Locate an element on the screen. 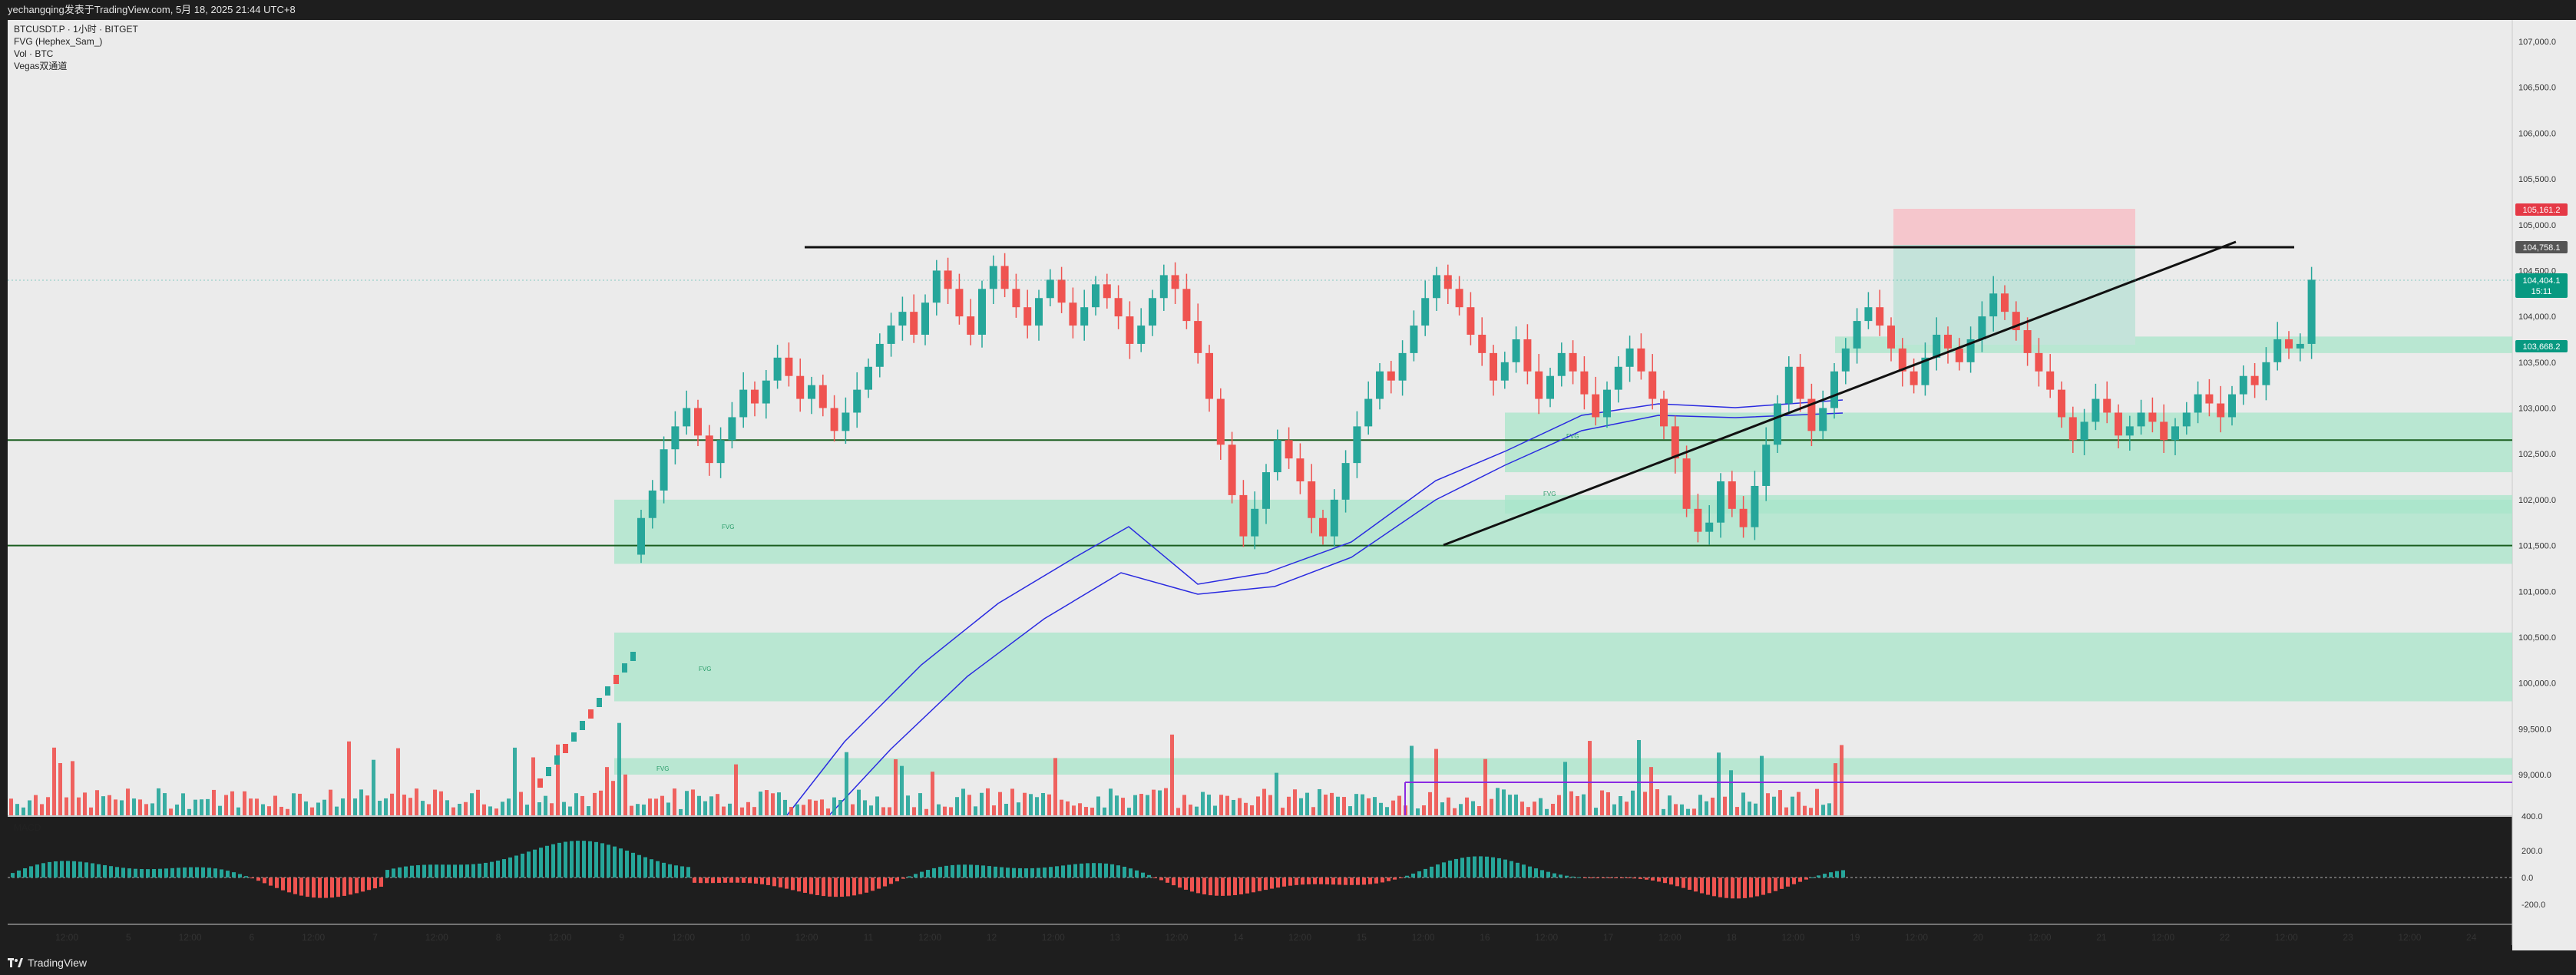 The image size is (2576, 975). horizontal-lines is located at coordinates (1260, 493).